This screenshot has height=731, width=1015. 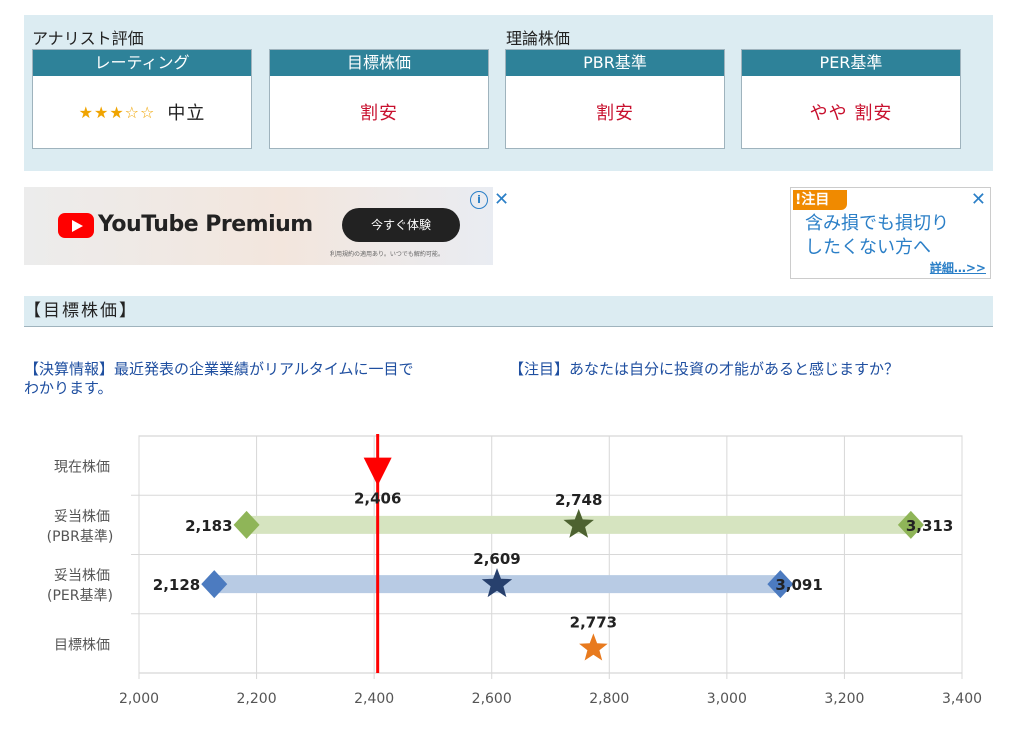 I want to click on target-price-label: 2,773, so click(x=593, y=622).